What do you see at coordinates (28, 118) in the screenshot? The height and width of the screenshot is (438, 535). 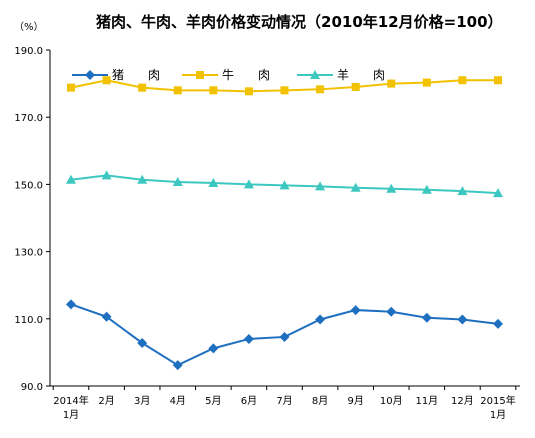 I see `y-tick-label: 170.0` at bounding box center [28, 118].